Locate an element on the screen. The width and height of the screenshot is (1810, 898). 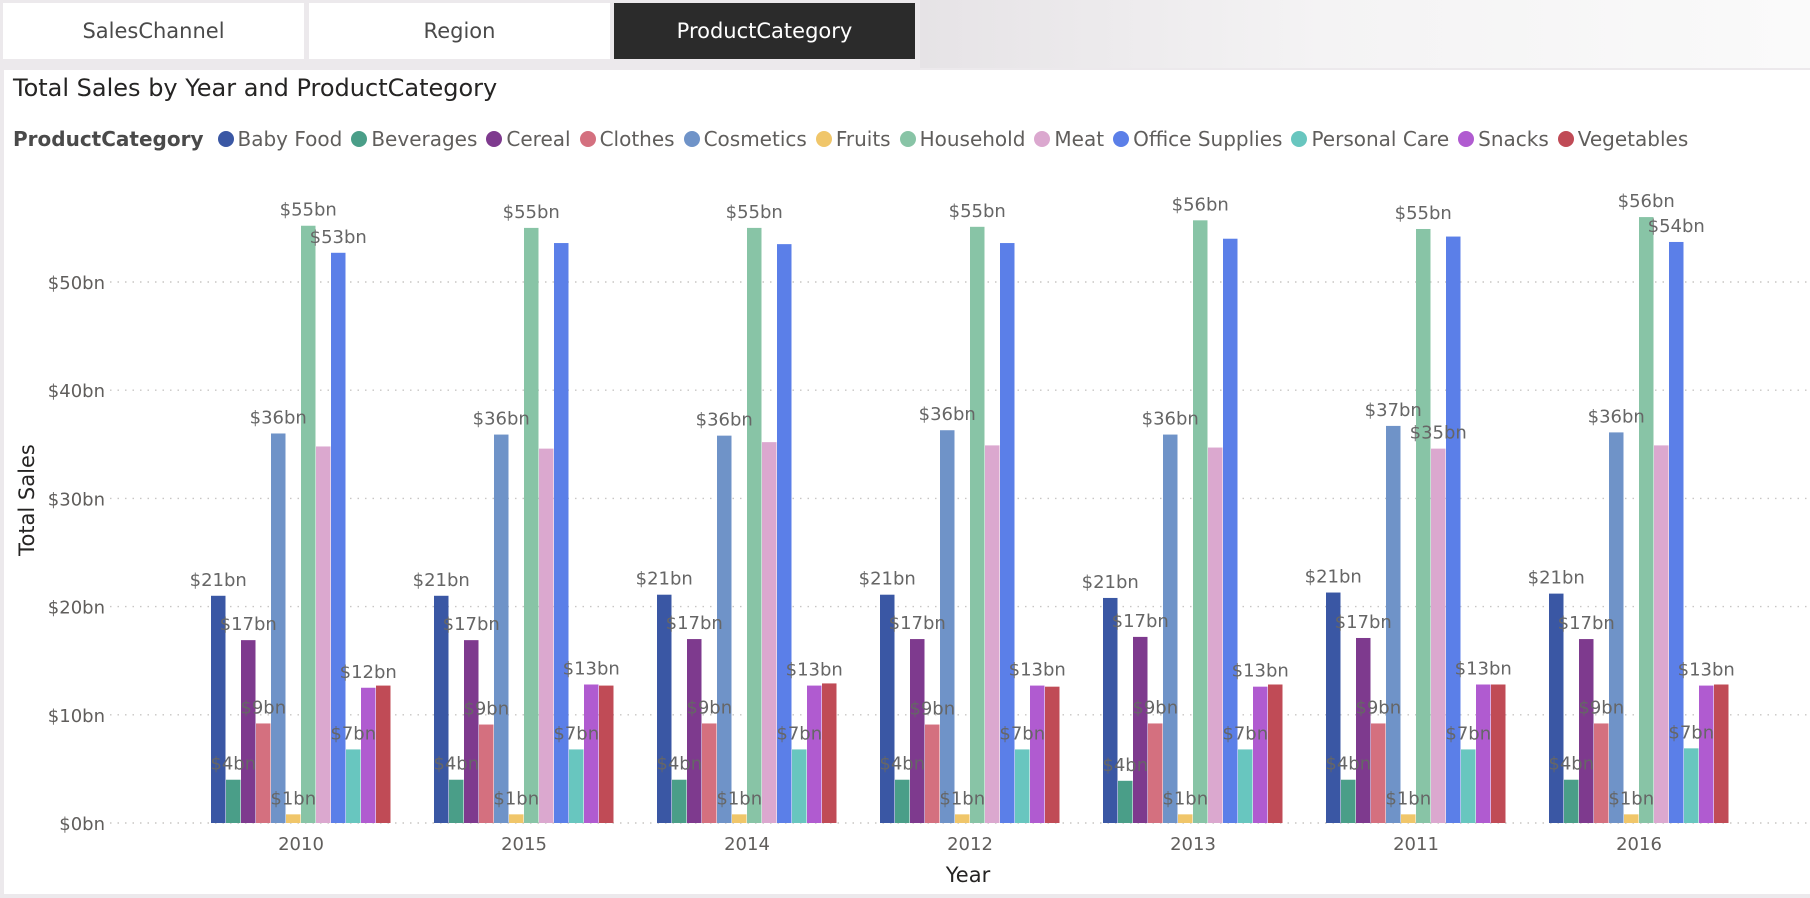
tab-region: Region is located at coordinates (459, 31).